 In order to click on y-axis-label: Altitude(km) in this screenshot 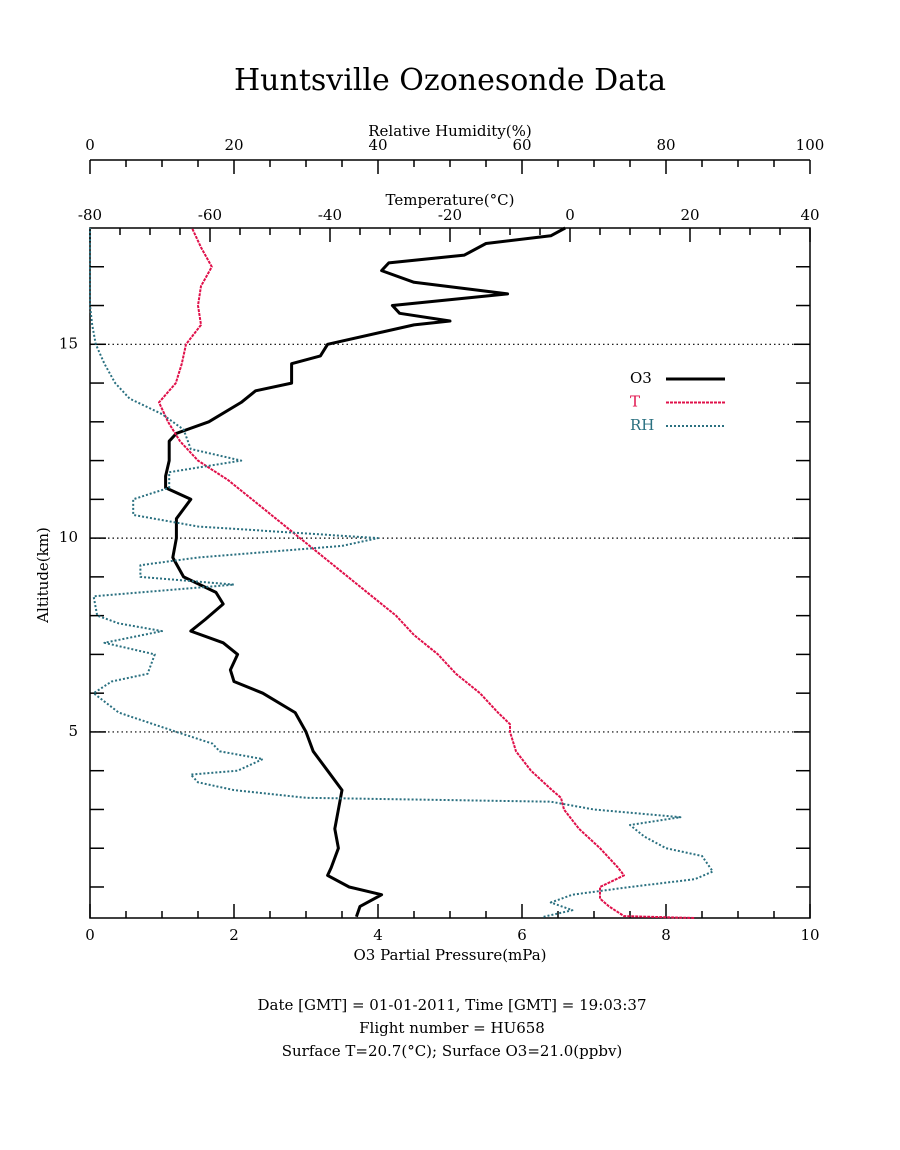, I will do `click(43, 575)`.